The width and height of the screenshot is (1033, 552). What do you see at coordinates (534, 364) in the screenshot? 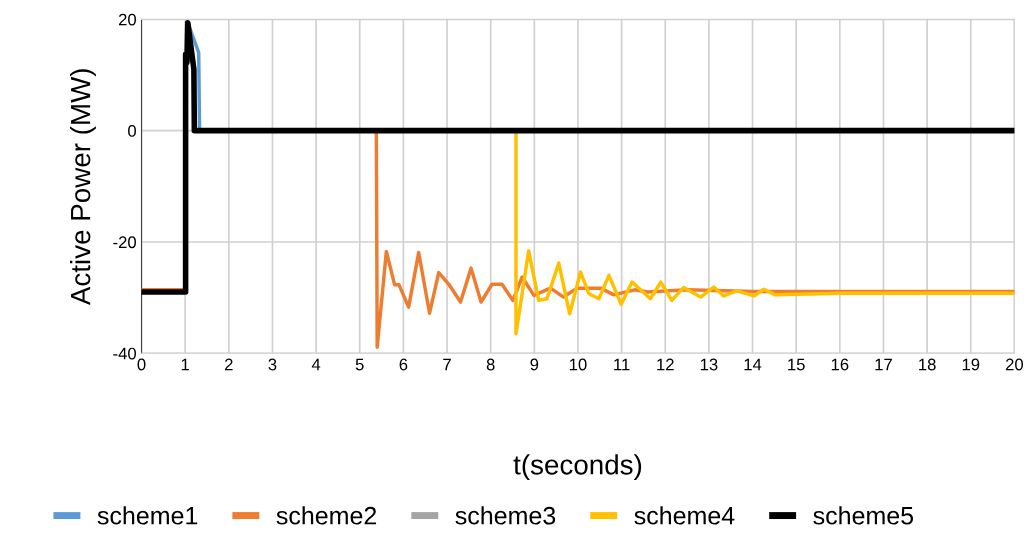
I see `x-tick-label: 9` at bounding box center [534, 364].